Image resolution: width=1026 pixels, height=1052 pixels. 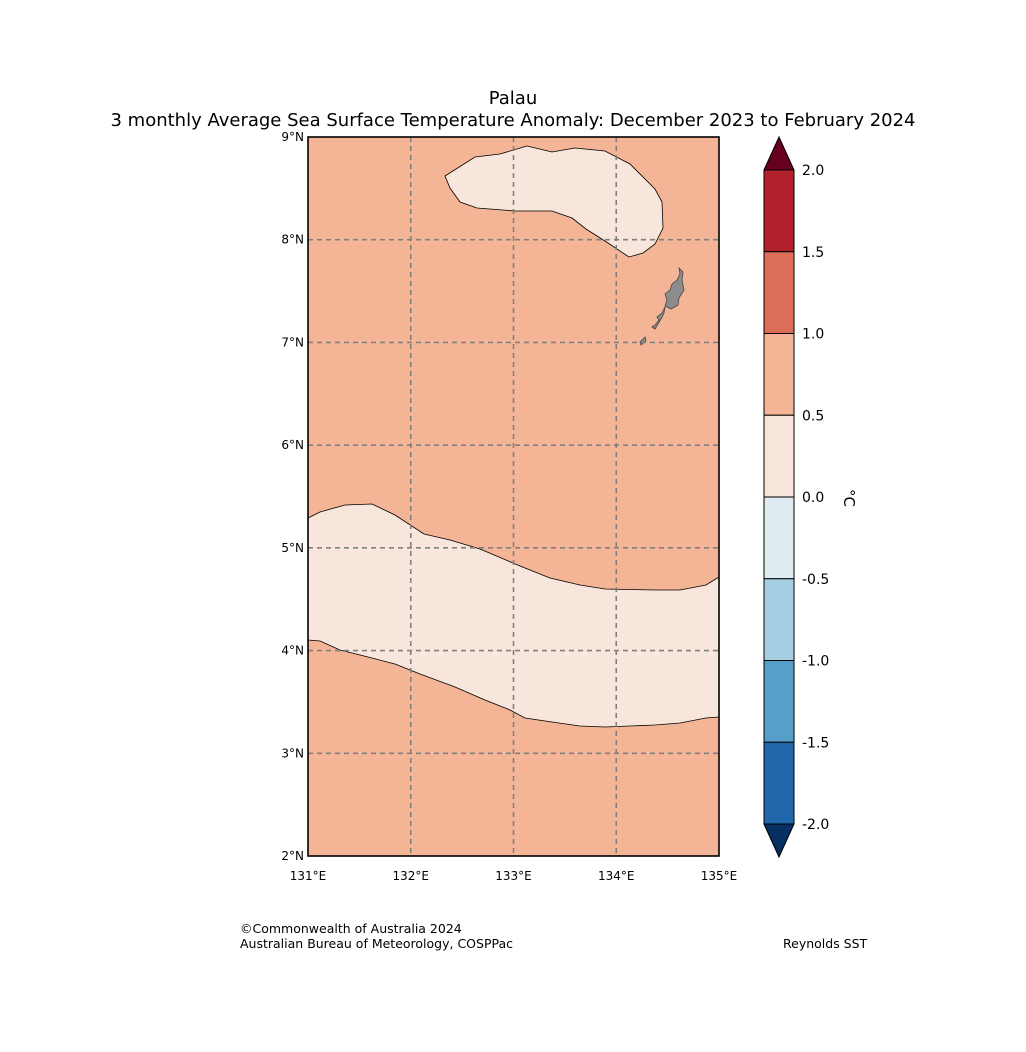 I want to click on colorbar-tick-label: -2.0, so click(x=815, y=825).